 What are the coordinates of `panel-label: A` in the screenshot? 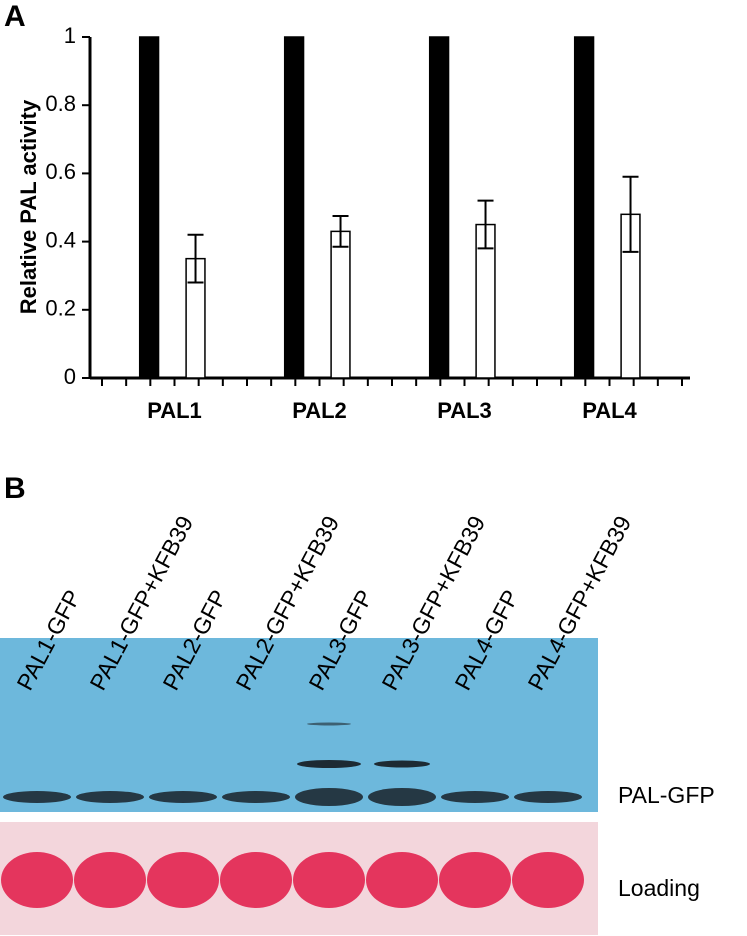 It's located at (15, 16).